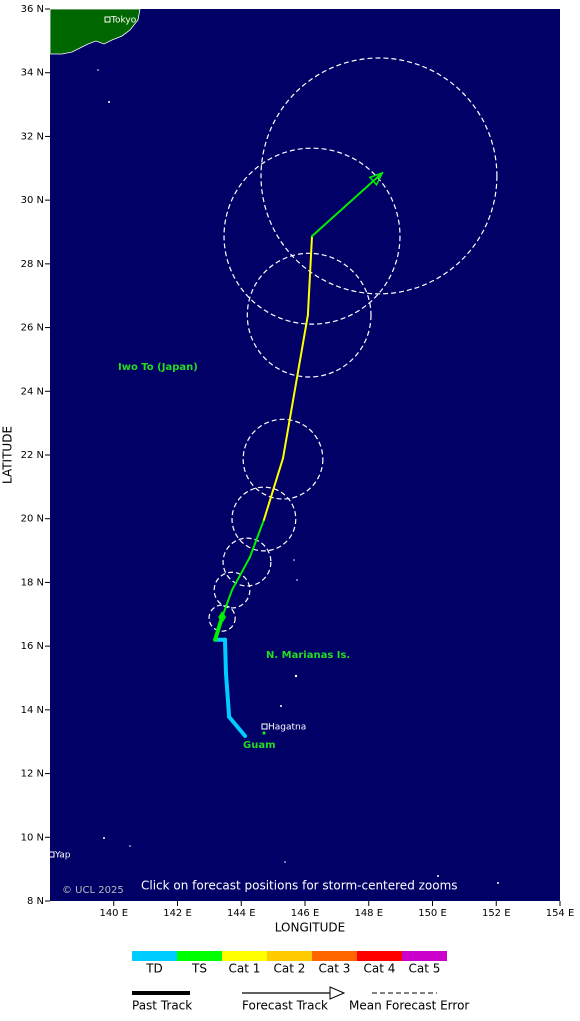  I want to click on forecast-arrow-key, so click(337, 993).